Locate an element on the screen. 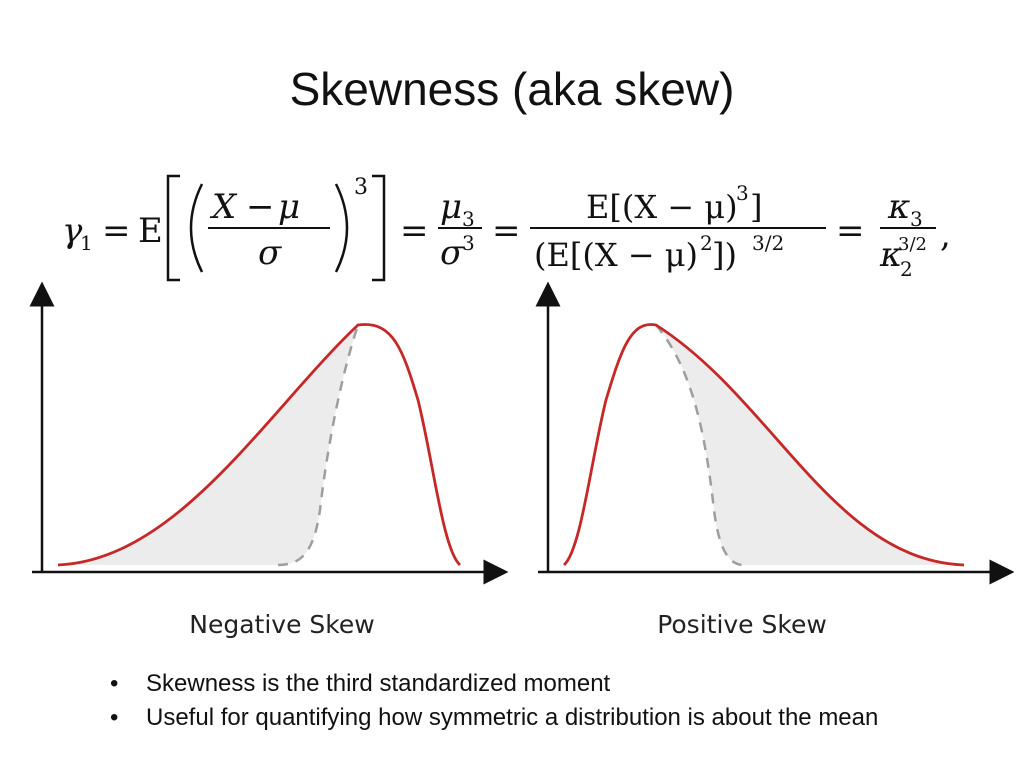 This screenshot has height=768, width=1024. negative-skew-symmetric-curve is located at coordinates (318, 445).